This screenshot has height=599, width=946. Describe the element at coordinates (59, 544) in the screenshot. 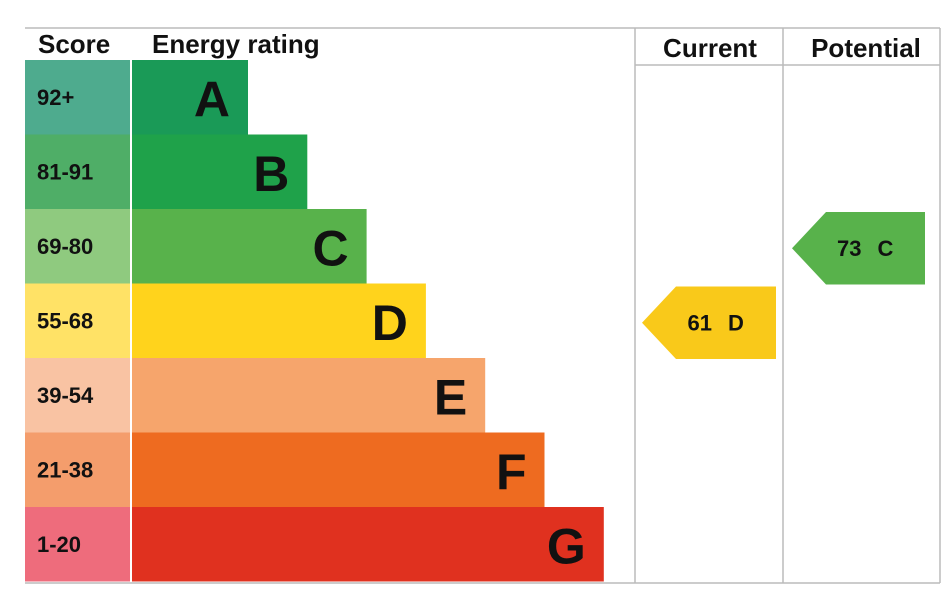

I see `score-range: 1-20` at that location.